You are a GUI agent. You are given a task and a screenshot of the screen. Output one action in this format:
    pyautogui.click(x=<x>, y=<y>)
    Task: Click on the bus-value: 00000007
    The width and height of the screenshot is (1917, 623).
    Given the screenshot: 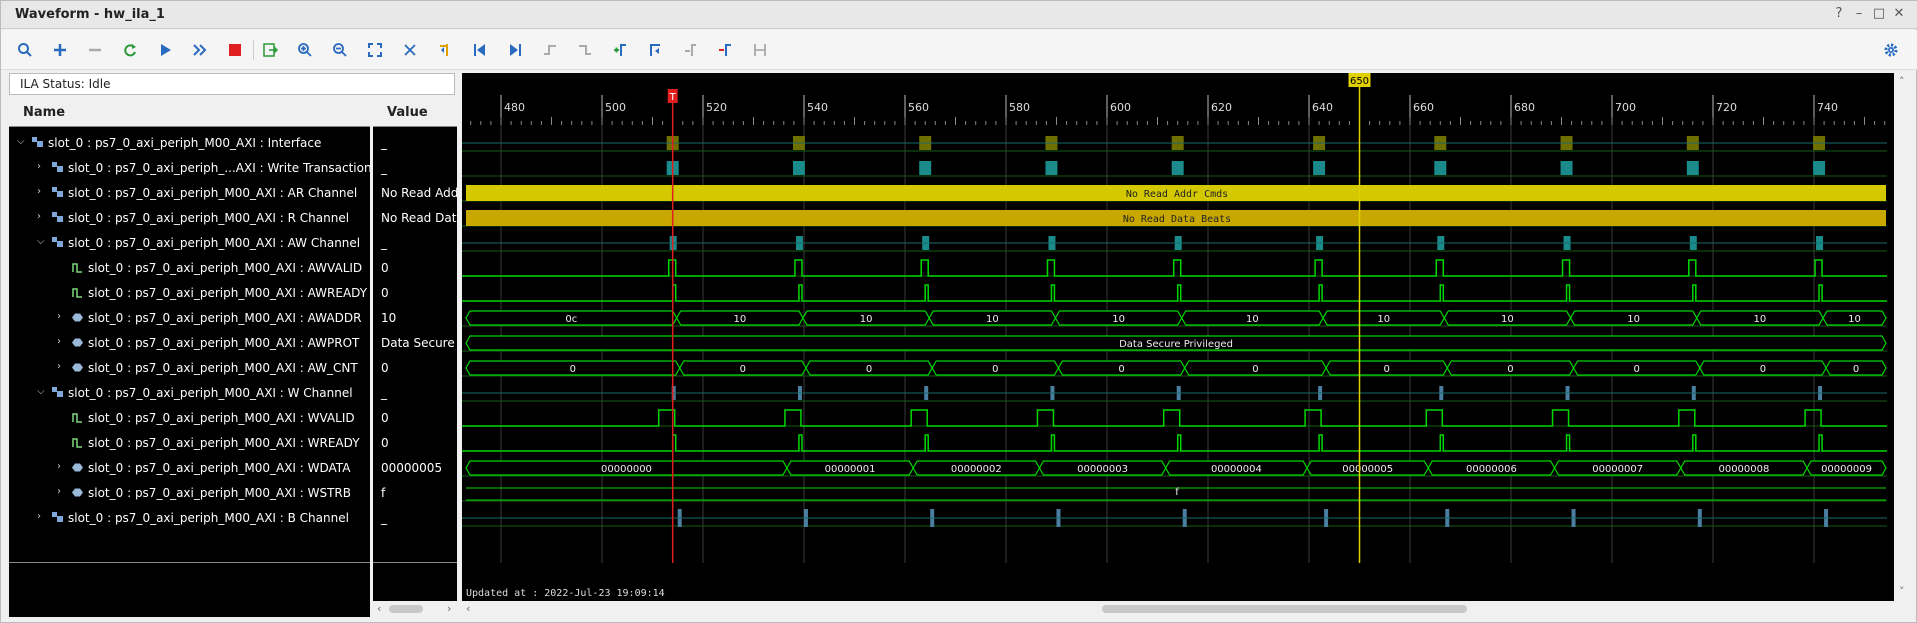 What is the action you would take?
    pyautogui.click(x=1617, y=469)
    